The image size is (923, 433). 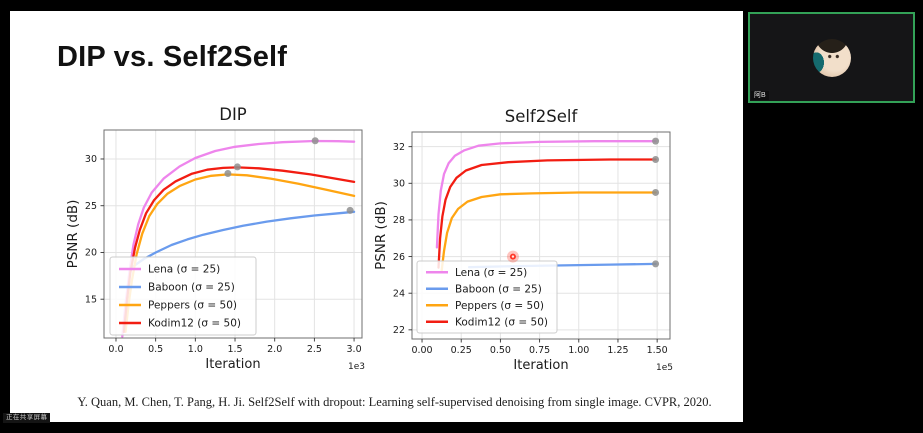 What do you see at coordinates (421, 350) in the screenshot?
I see `x-tick-label: 0.00` at bounding box center [421, 350].